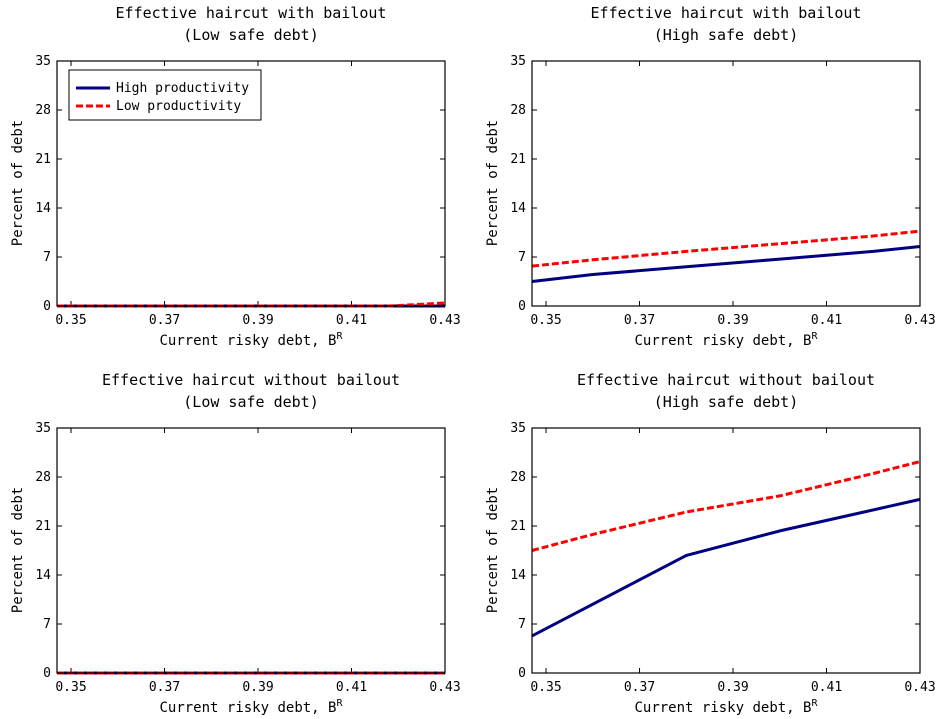 The image size is (936, 719). What do you see at coordinates (178, 106) in the screenshot?
I see `legend-label-low-productivity: Low productivity` at bounding box center [178, 106].